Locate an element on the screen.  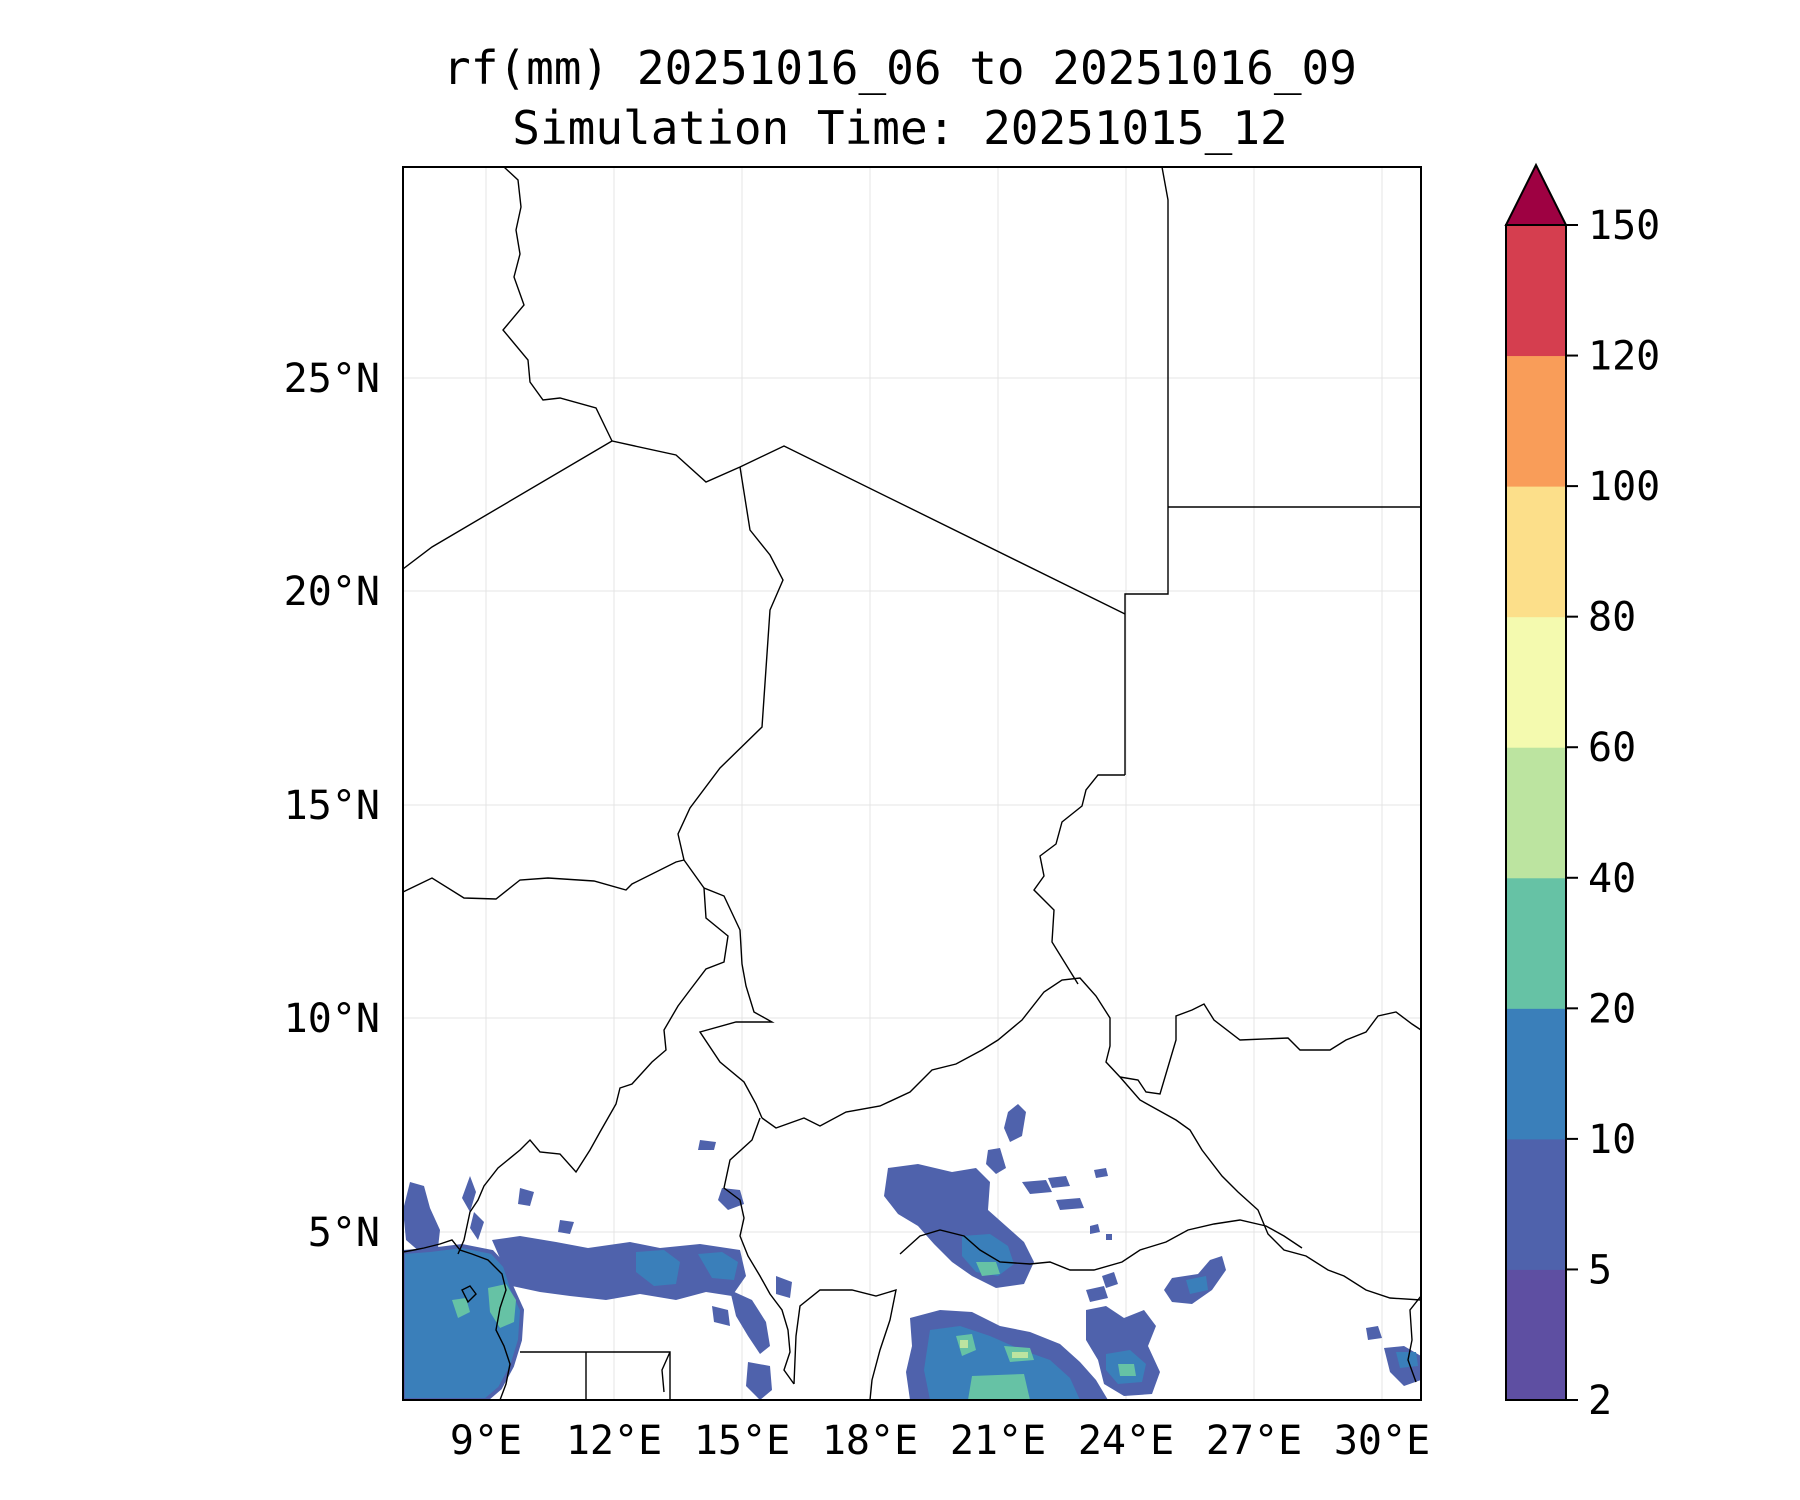
coastline-gulf is located at coordinates (457, 1319).